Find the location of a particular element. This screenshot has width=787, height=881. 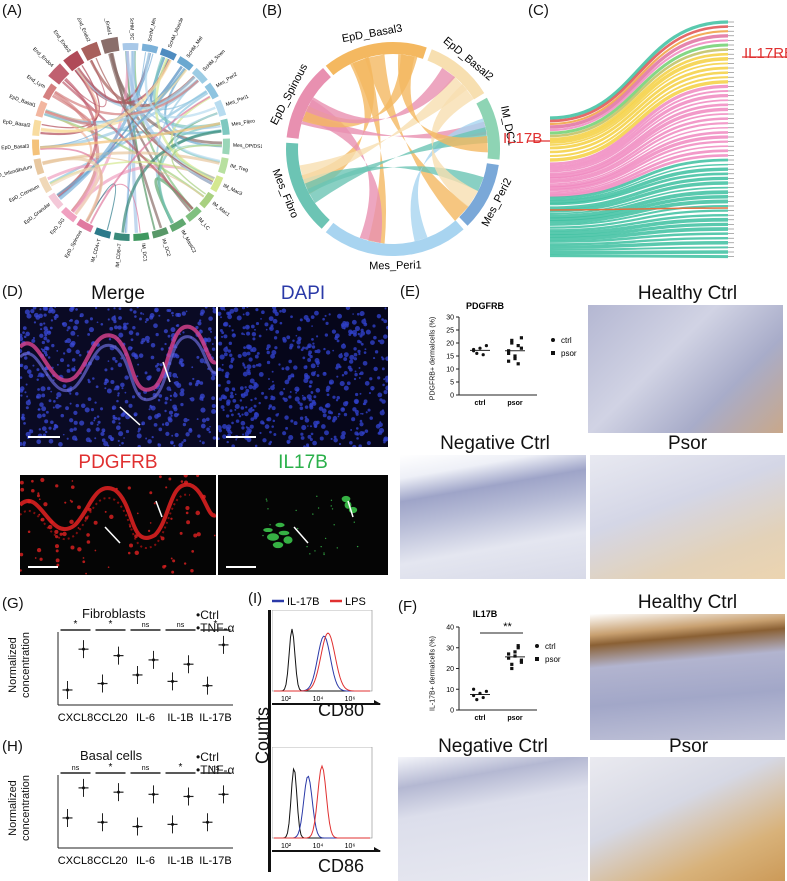

y-tick-label: 40 is located at coordinates (450, 628).